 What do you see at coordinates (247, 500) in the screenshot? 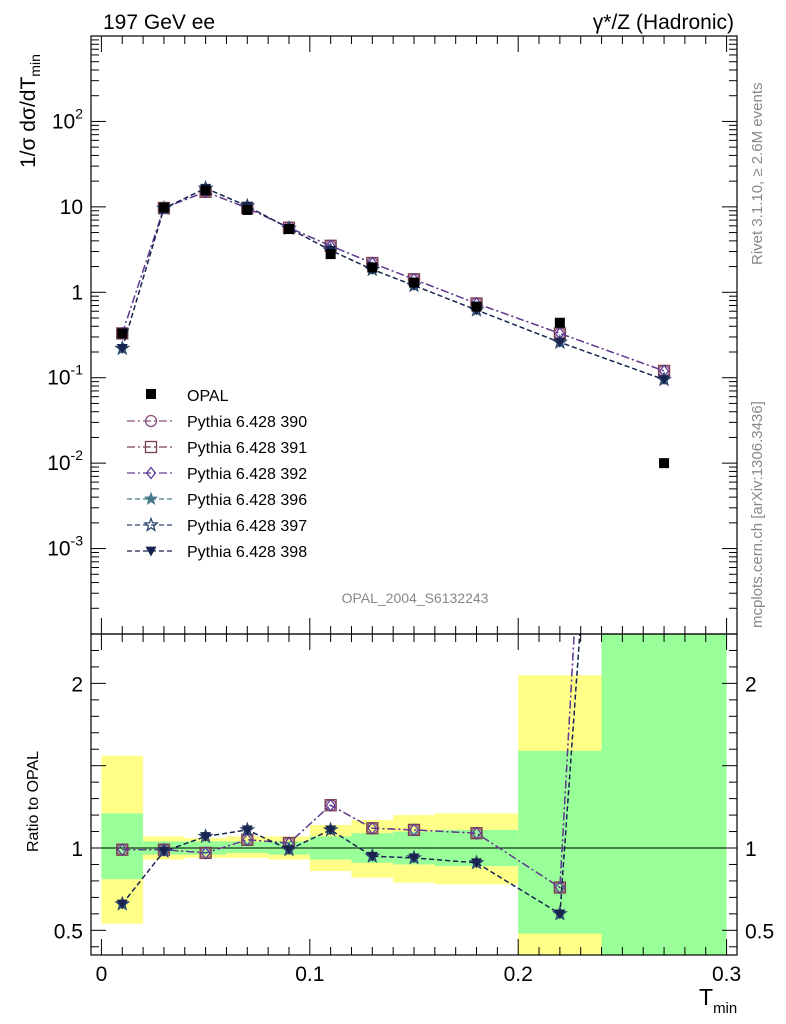
I see `legend-label-pythia-6-428-396: Pythia 6.428 396` at bounding box center [247, 500].